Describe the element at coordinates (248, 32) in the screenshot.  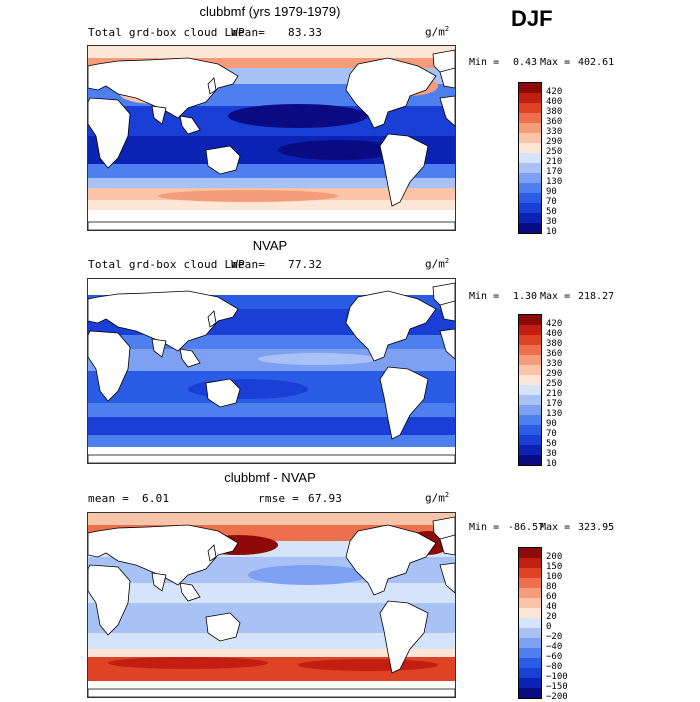
I see `panel-1-mean-label: mean=` at that location.